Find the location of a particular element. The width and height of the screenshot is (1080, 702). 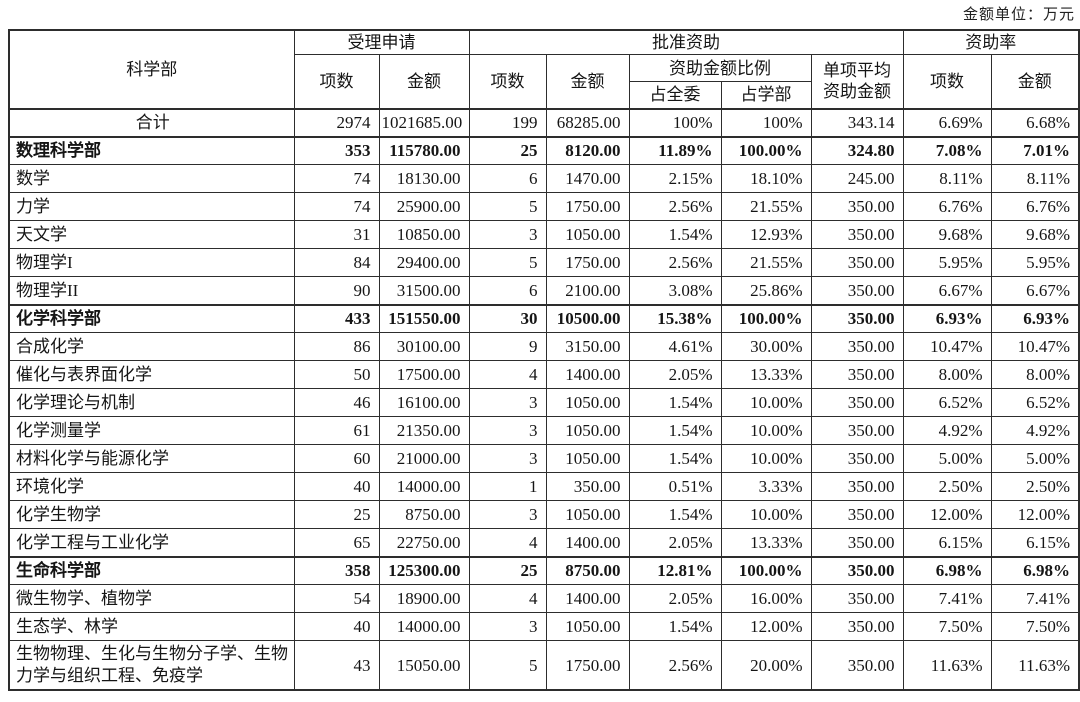

value-cell: 6.69% is located at coordinates (947, 122).